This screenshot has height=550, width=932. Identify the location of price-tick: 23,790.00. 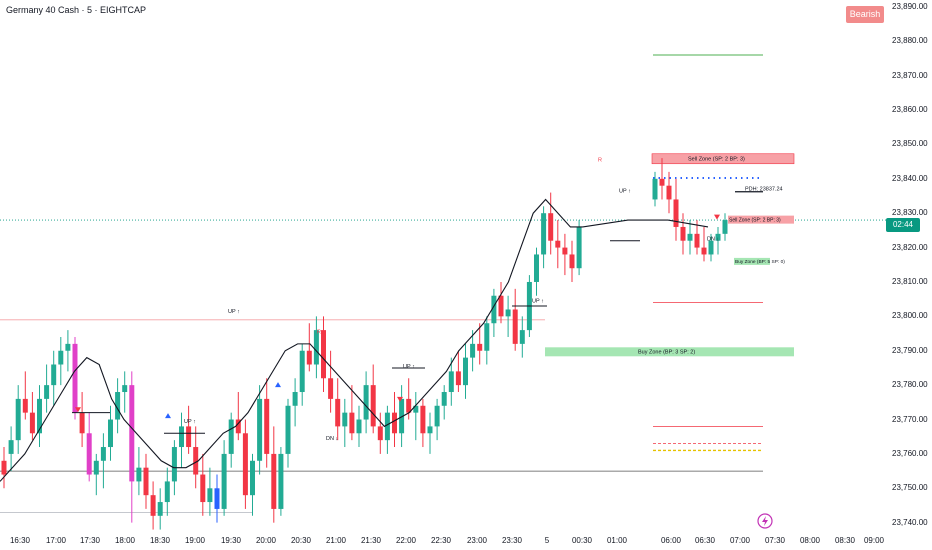
(910, 350).